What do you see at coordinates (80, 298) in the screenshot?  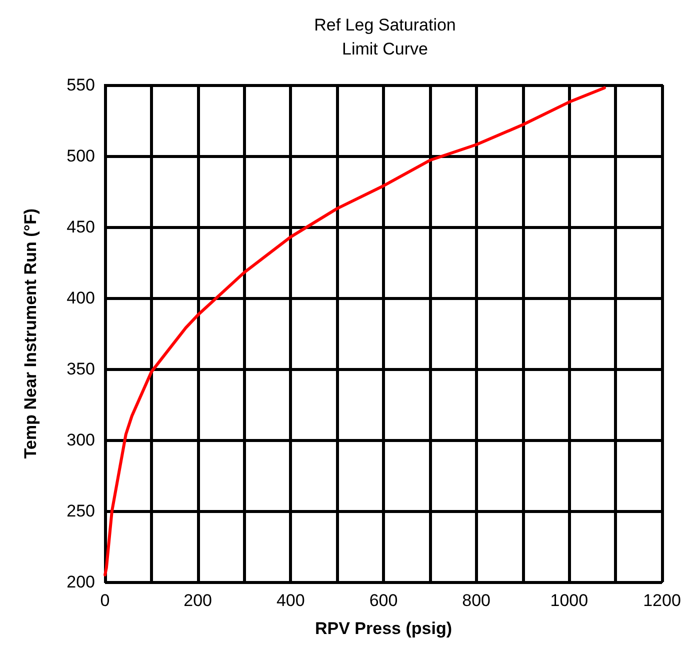 I see `y-tick-label: 400` at bounding box center [80, 298].